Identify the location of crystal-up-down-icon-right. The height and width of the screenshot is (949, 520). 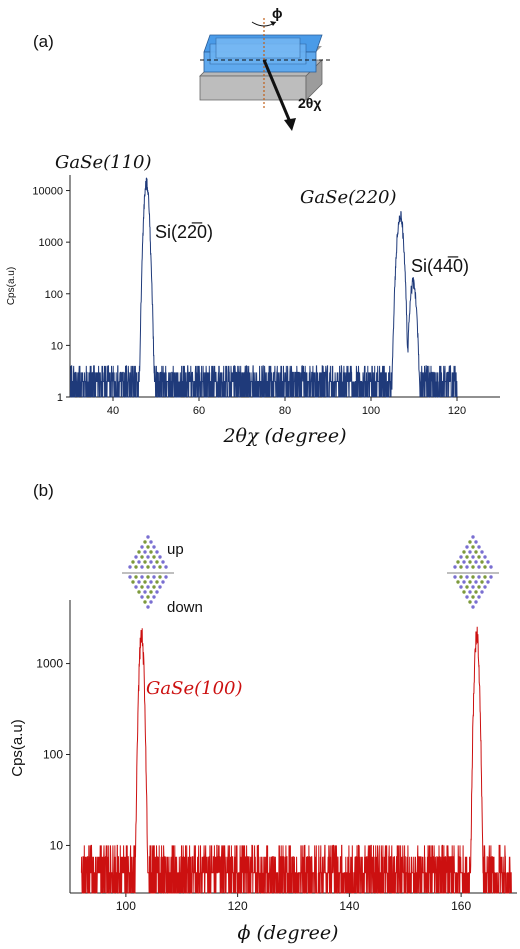
(473, 572).